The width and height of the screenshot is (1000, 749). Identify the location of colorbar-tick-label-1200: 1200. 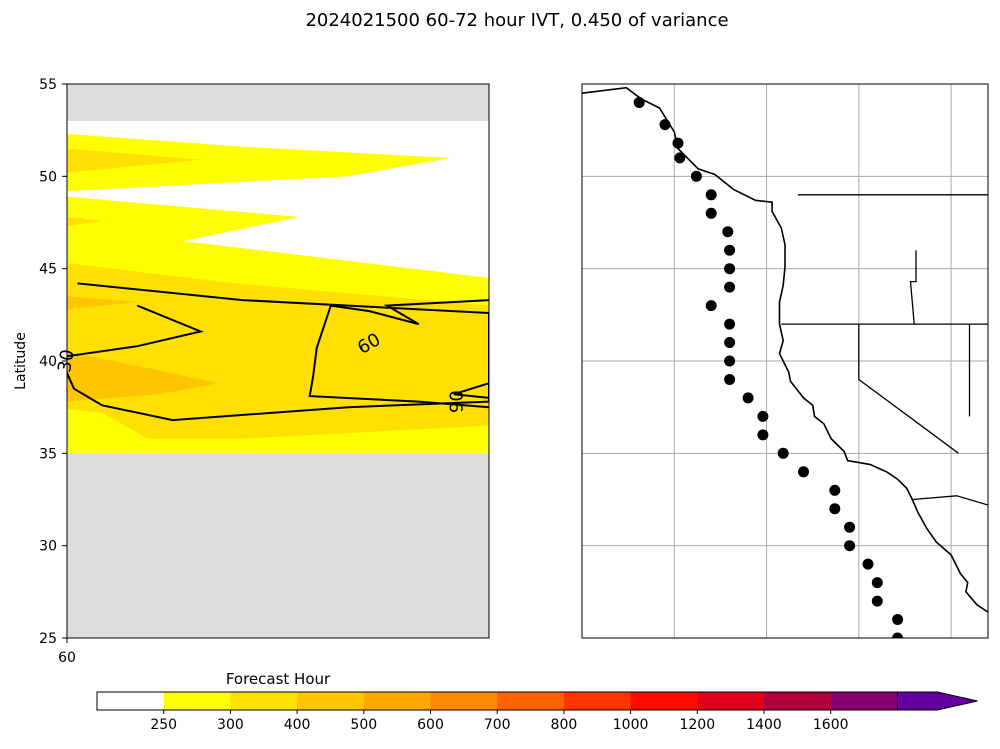
(697, 725).